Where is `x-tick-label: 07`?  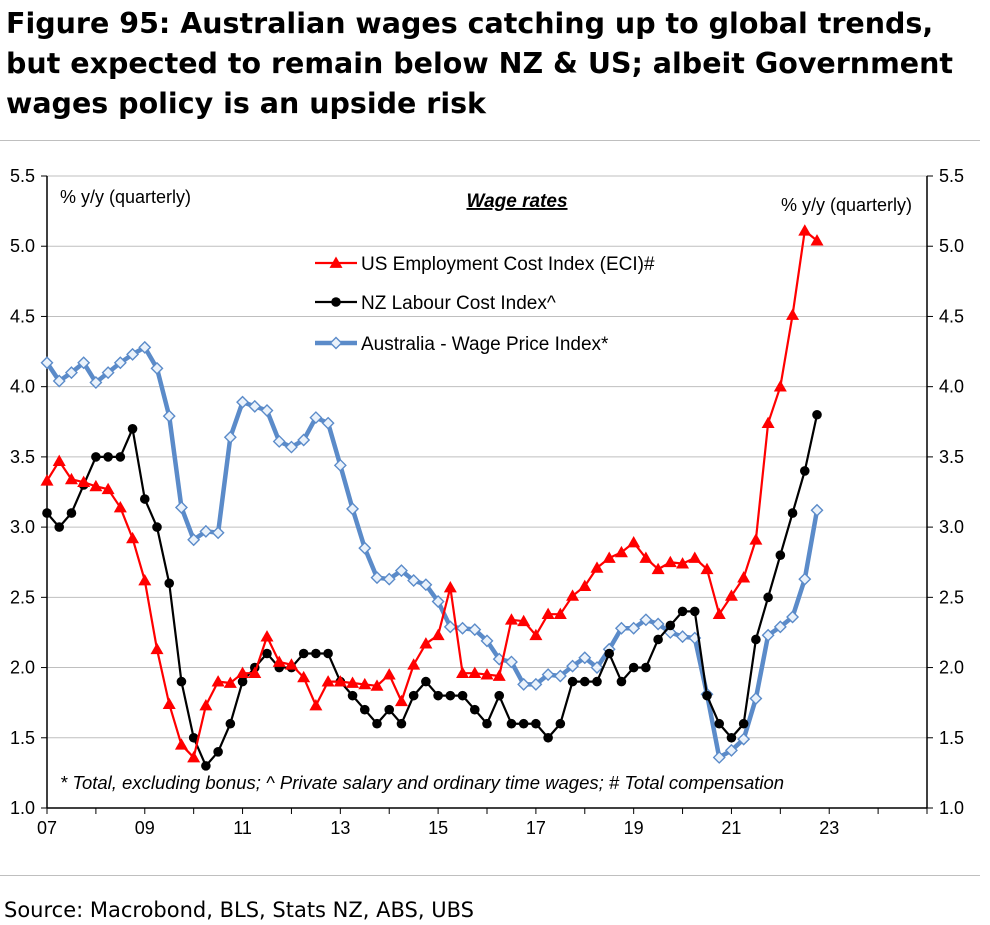
x-tick-label: 07 is located at coordinates (47, 828).